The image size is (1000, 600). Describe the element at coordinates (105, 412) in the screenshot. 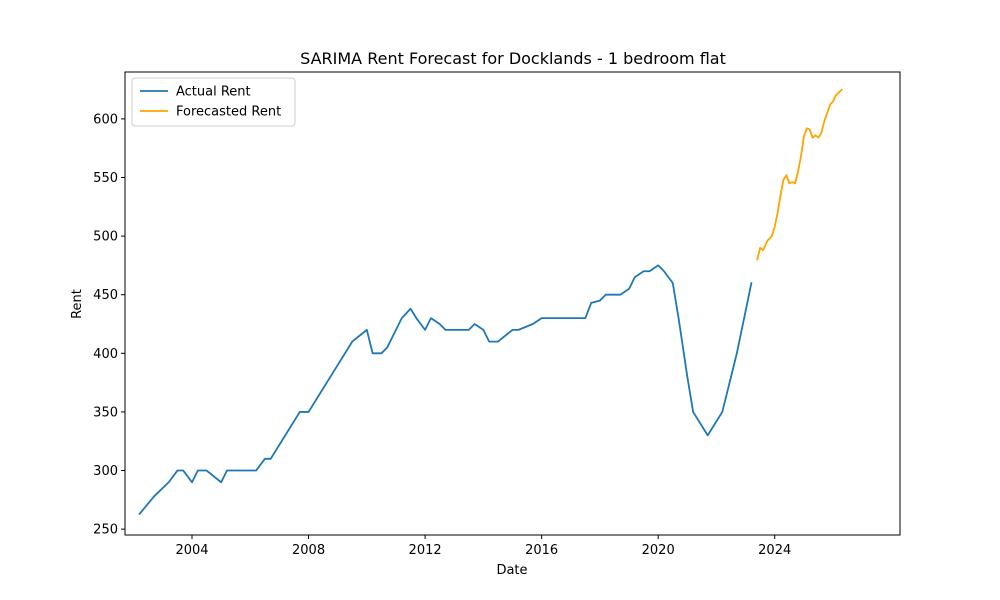

I see `y-tick-label: 350` at that location.